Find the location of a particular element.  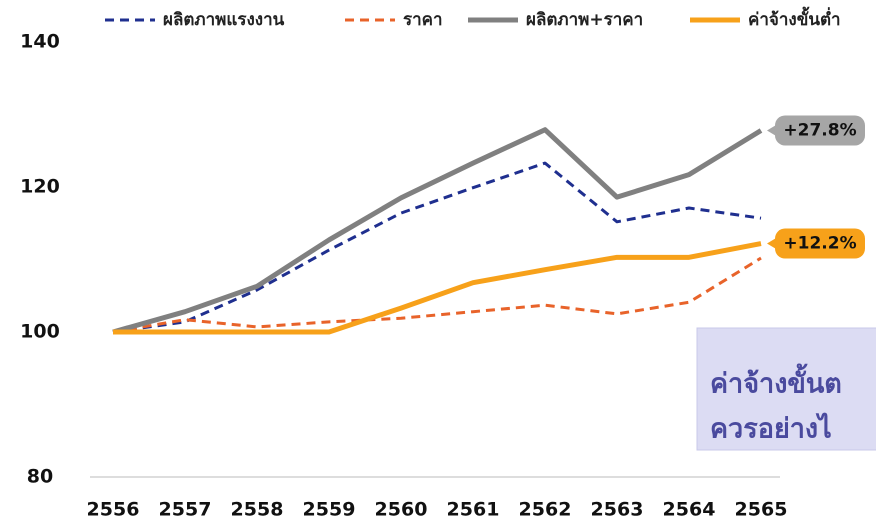

legend-label: ผลิตภาพแรงงาน is located at coordinates (224, 20).